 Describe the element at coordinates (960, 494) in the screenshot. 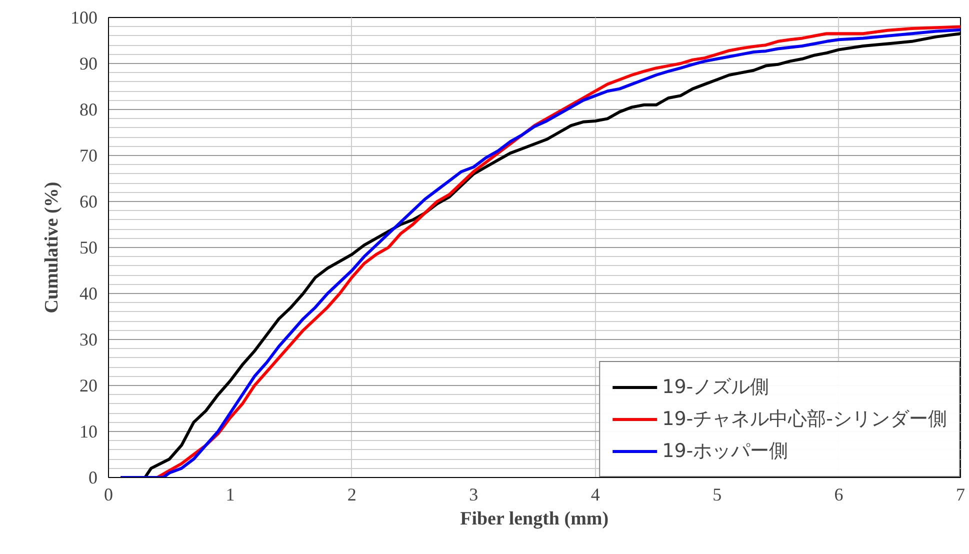

I see `x-tick-label: 7` at that location.